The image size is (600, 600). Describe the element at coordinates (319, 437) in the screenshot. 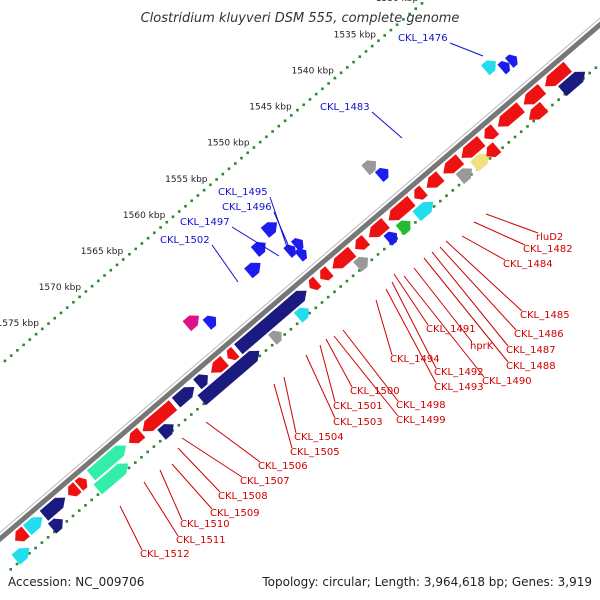

I see `reverse-gene-label: CKL_1504` at that location.